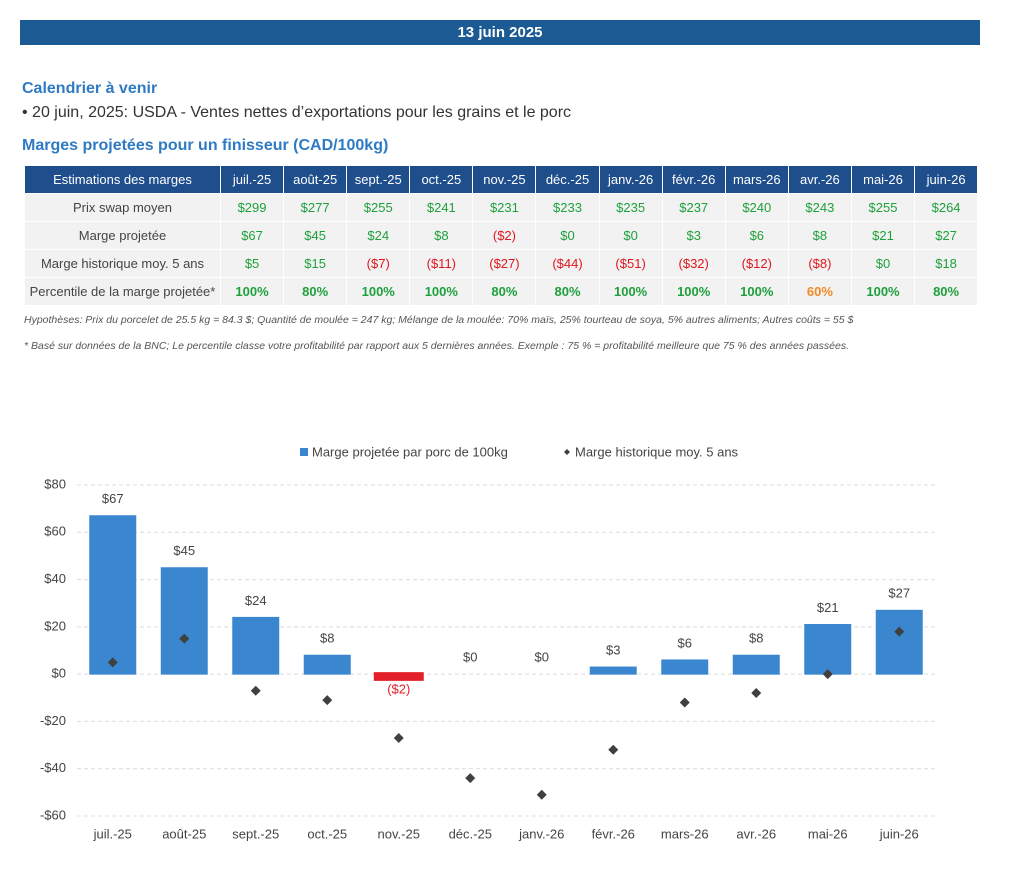 This screenshot has height=894, width=1024. I want to click on cell: ($12), so click(756, 263).